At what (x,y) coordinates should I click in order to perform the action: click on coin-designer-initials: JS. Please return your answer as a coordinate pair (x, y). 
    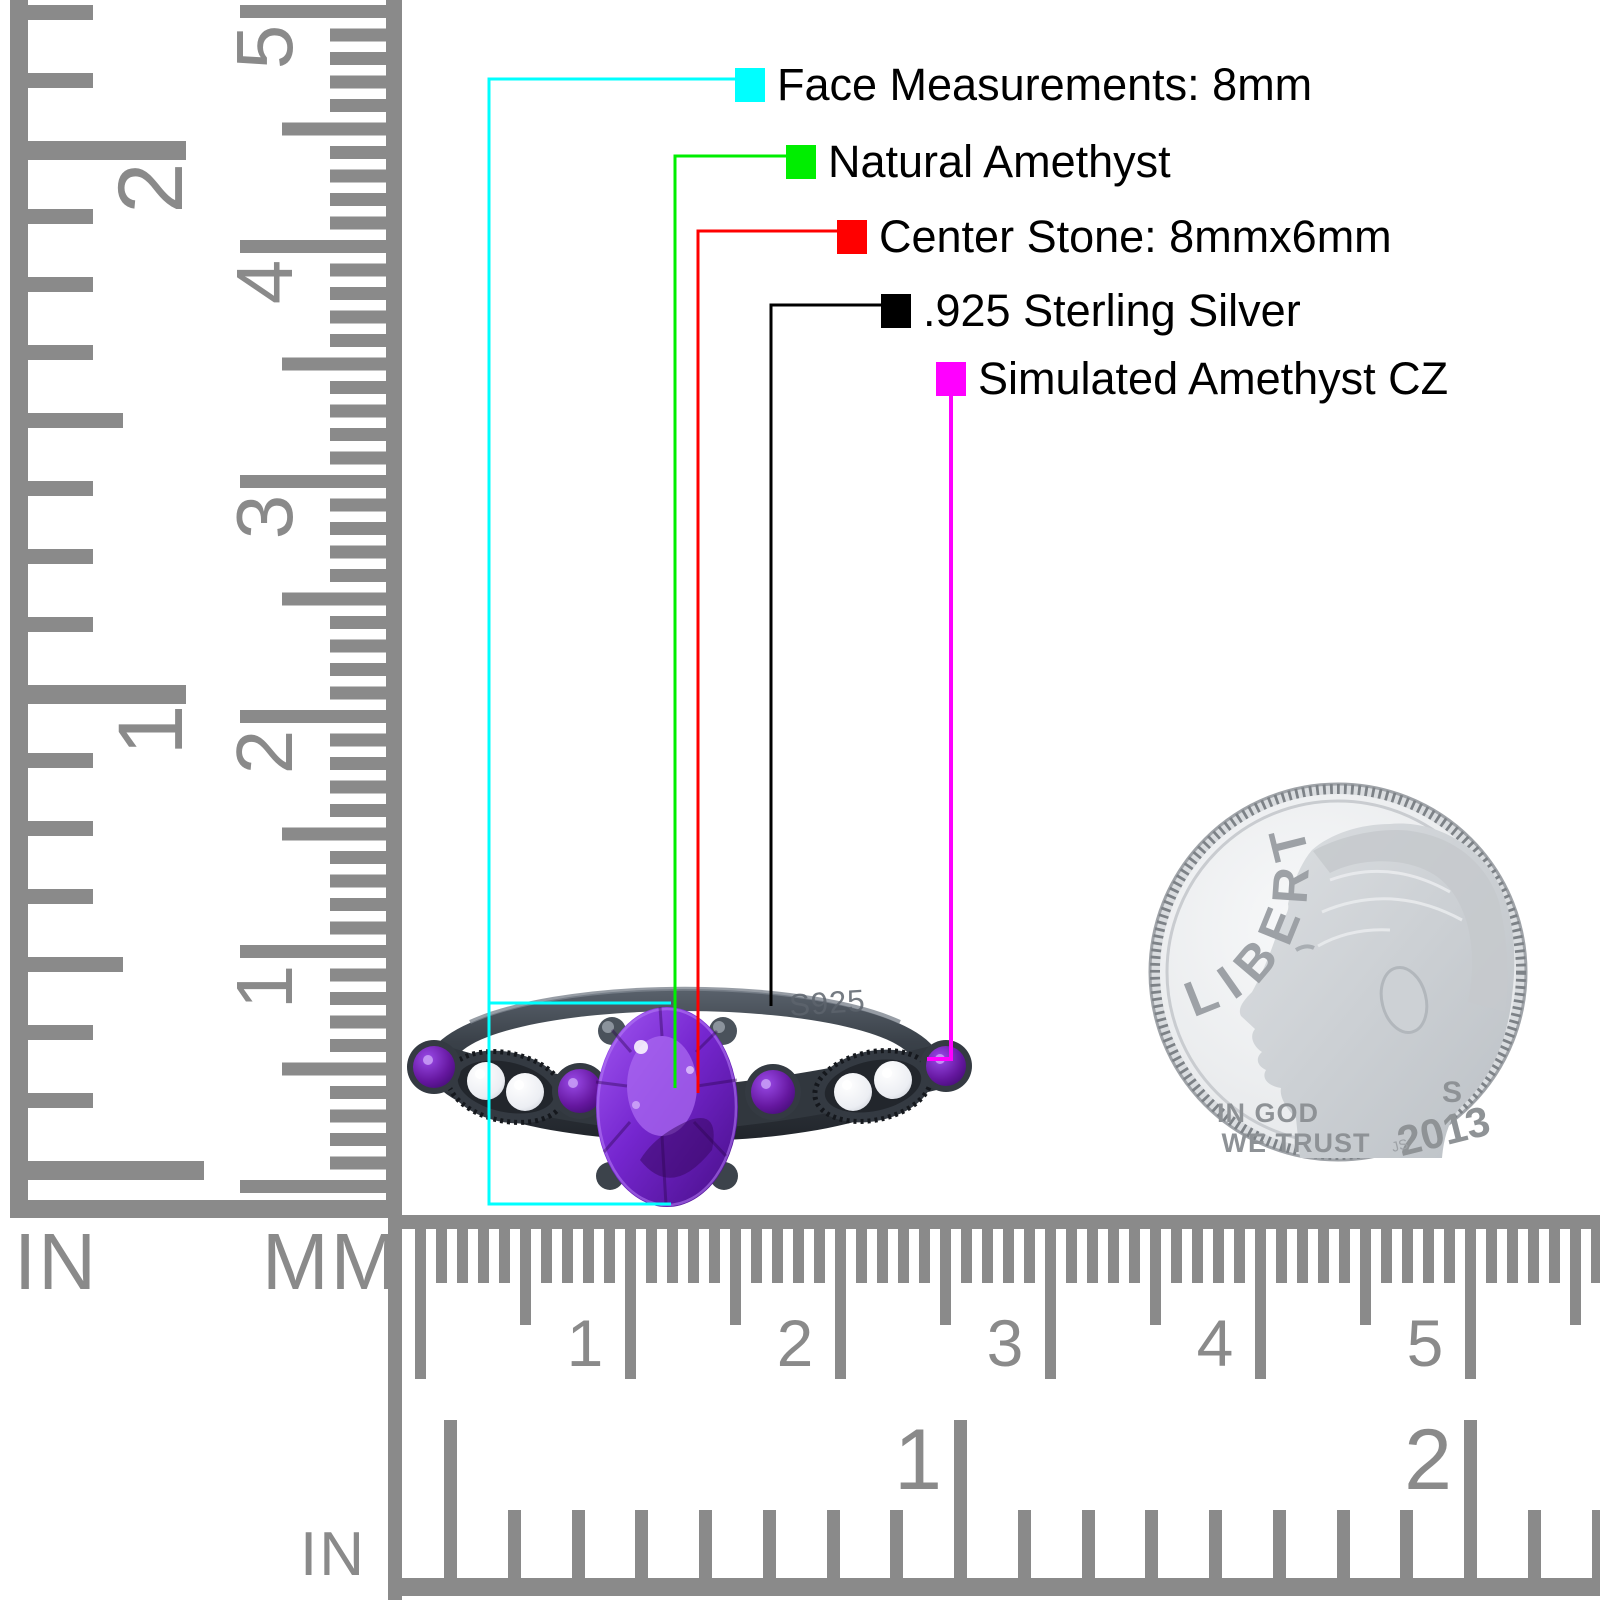
    Looking at the image, I should click on (1400, 1144).